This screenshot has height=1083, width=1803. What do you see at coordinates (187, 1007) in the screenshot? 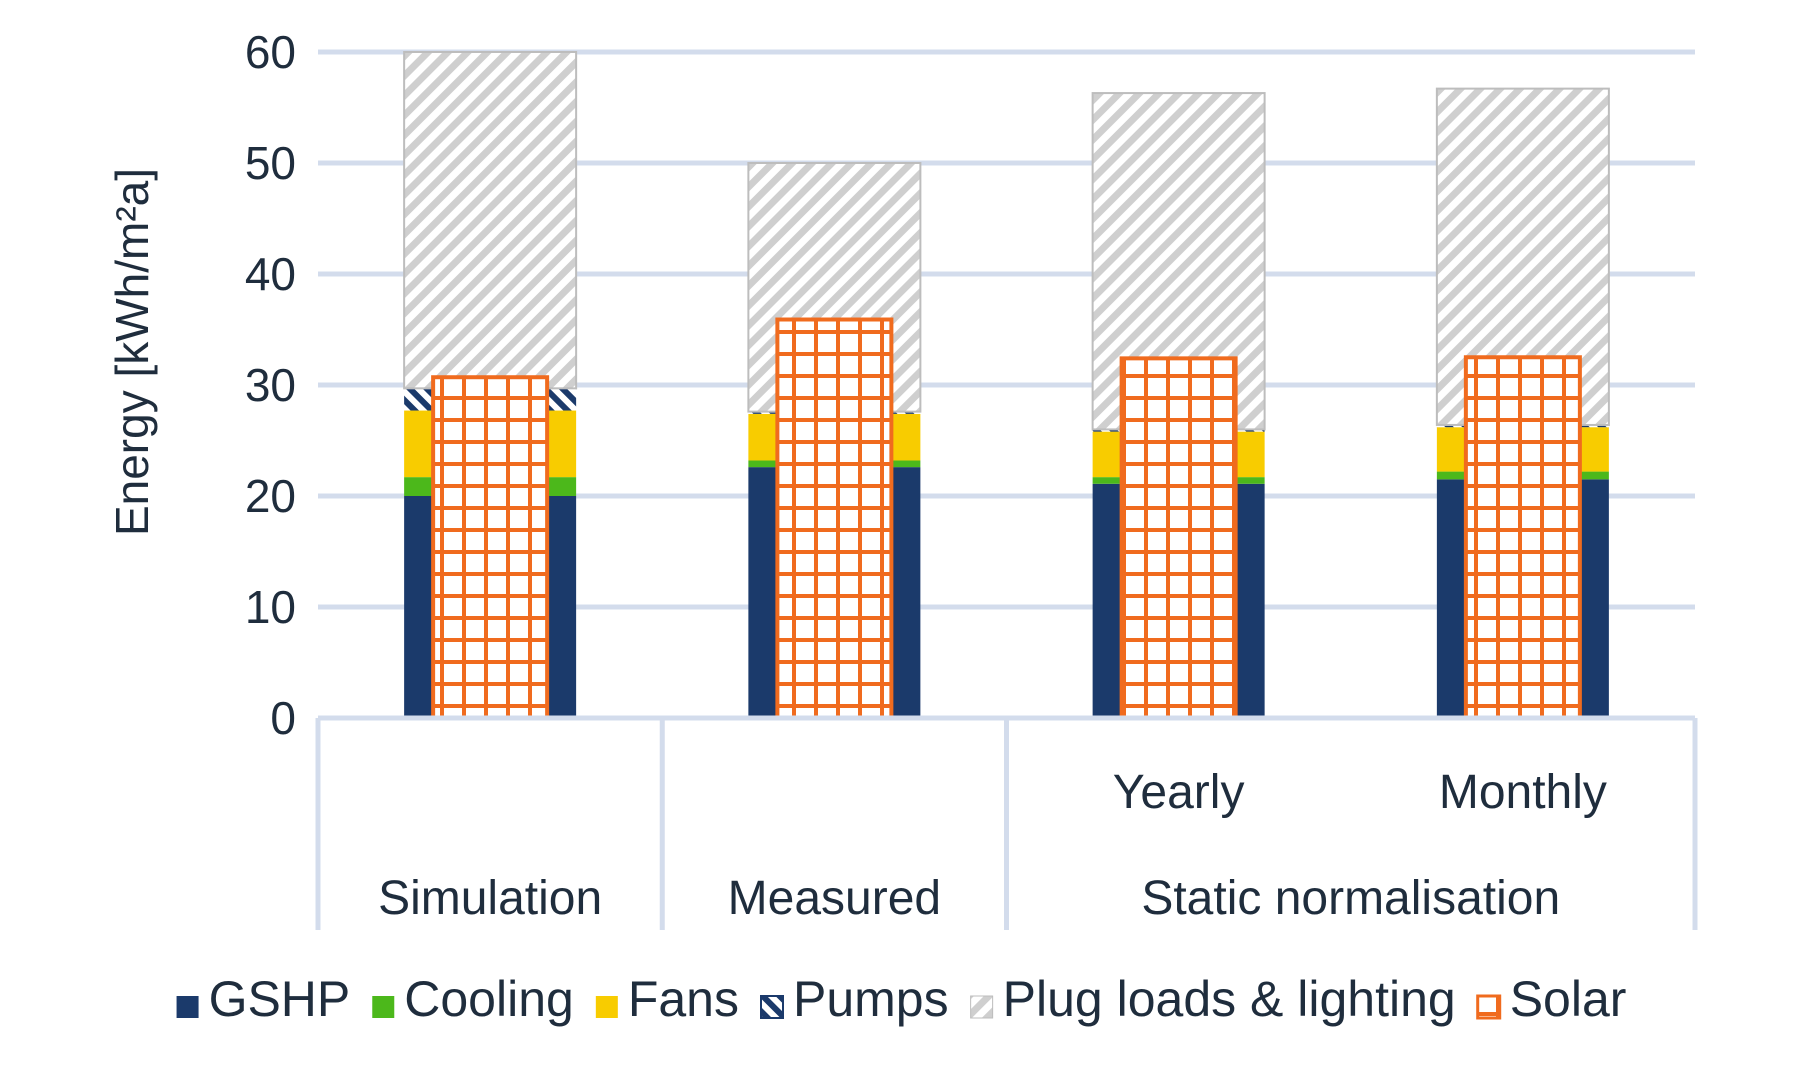
I see `legend-swatch-gshp` at bounding box center [187, 1007].